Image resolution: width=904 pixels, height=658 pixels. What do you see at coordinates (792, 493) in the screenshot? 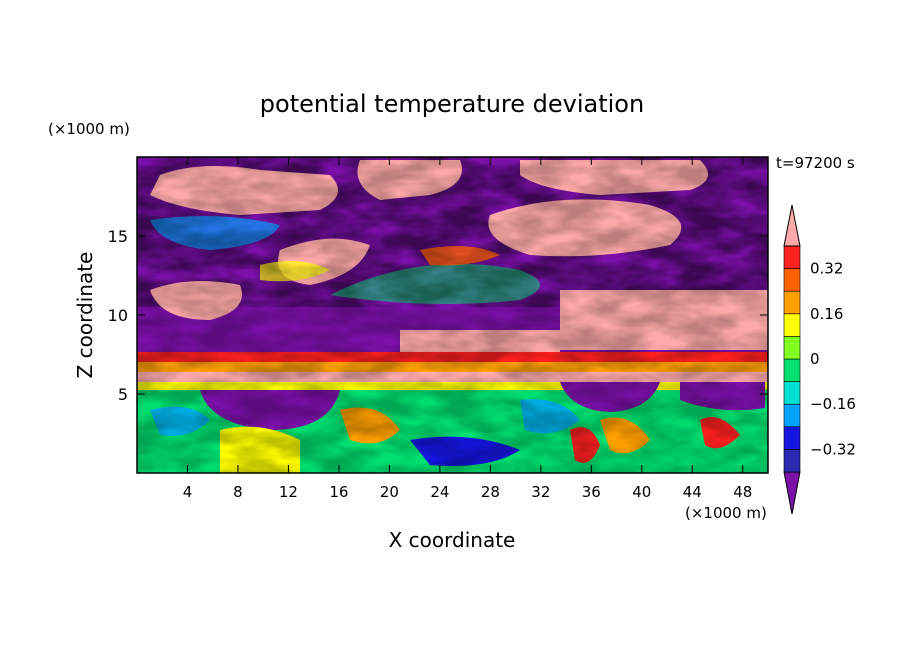
I see `colorbar-extend-low` at bounding box center [792, 493].